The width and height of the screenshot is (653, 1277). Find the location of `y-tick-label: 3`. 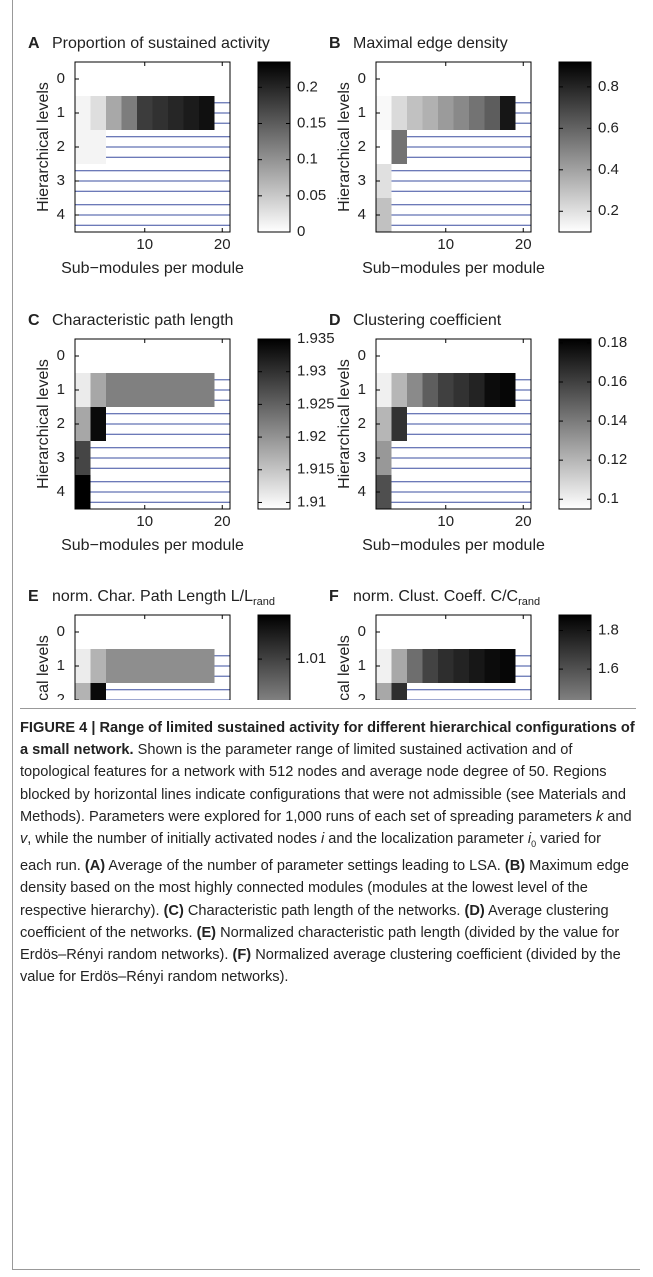

y-tick-label: 3 is located at coordinates (61, 457).